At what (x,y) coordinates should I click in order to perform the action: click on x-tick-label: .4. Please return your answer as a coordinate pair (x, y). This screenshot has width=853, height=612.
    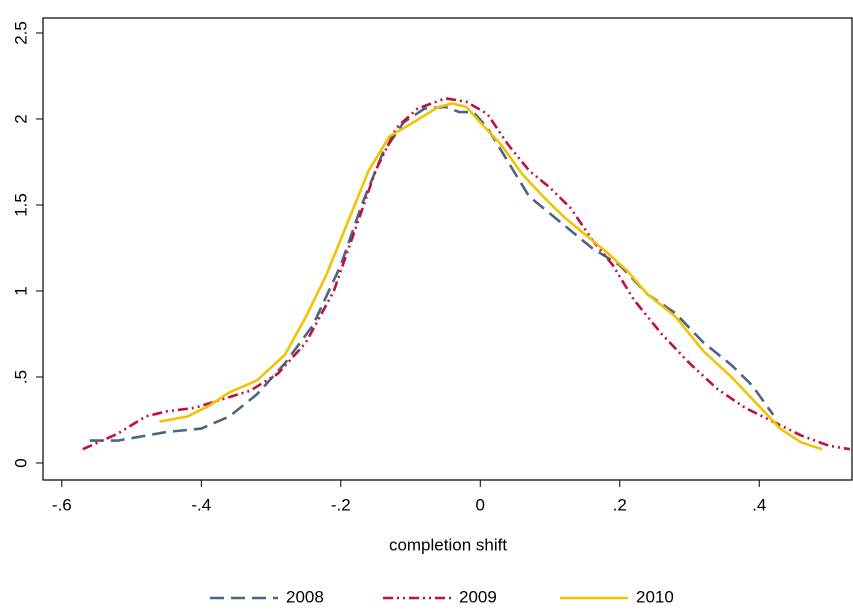
    Looking at the image, I should click on (759, 504).